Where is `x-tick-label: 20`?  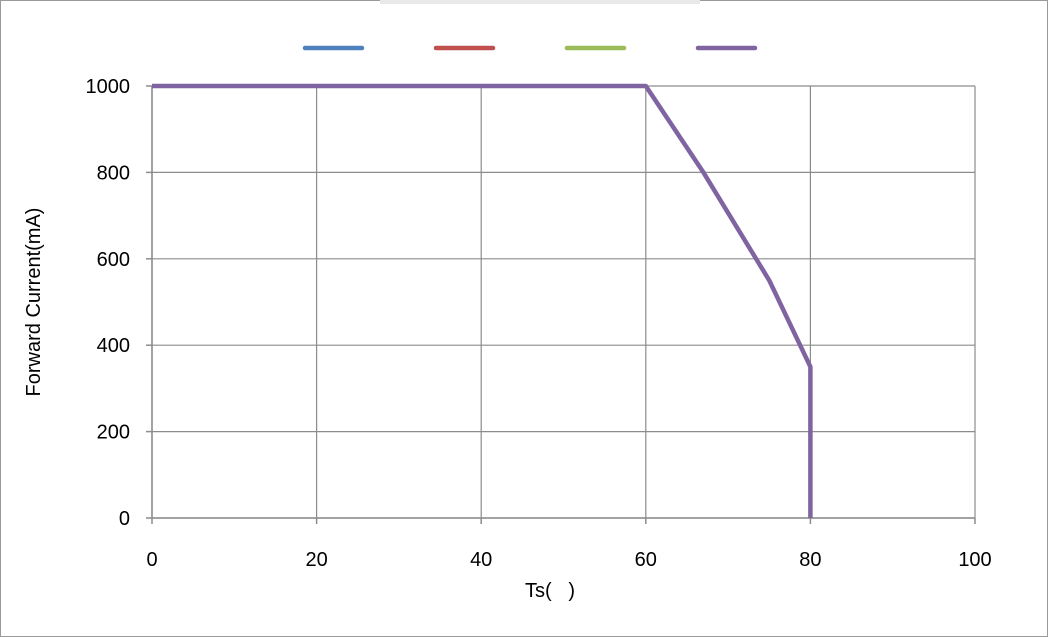
x-tick-label: 20 is located at coordinates (316, 560).